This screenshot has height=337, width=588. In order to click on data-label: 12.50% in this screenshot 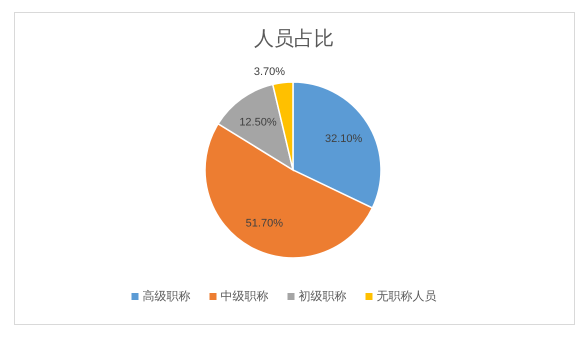, I will do `click(258, 122)`.